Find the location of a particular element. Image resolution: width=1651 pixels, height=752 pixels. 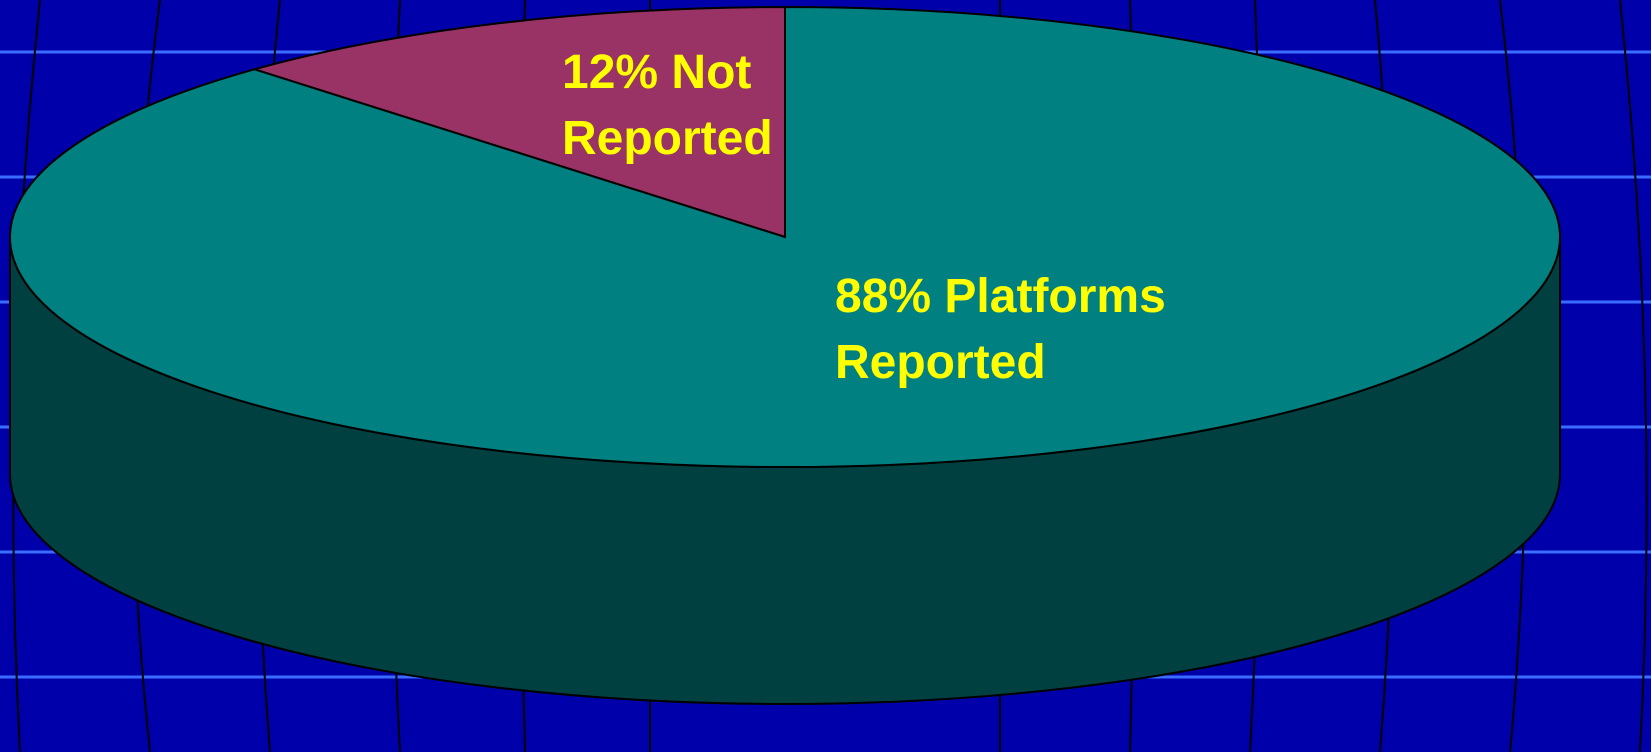

slice-label: 12% Not Reported is located at coordinates (667, 105).